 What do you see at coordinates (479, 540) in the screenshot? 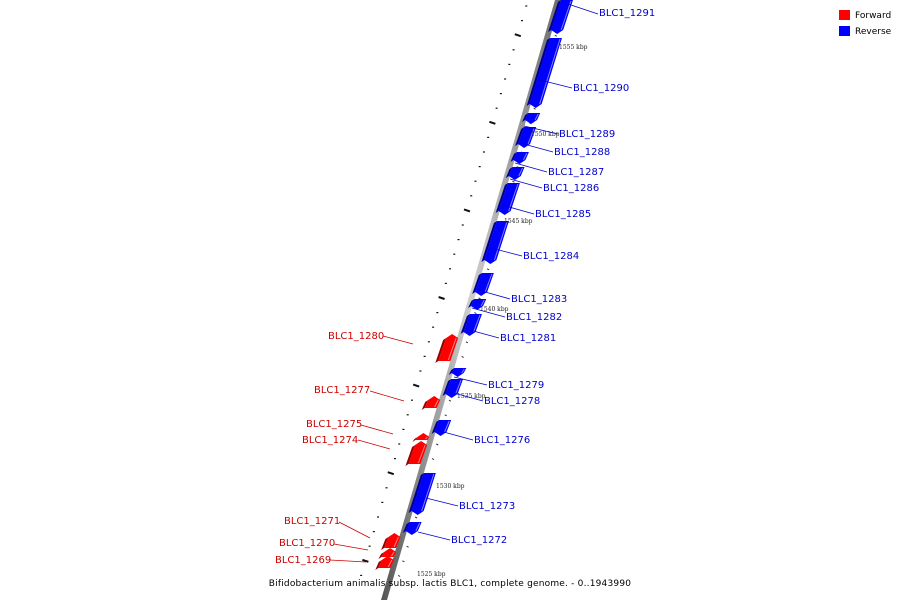
I see `gene-label: BLC1_1272` at bounding box center [479, 540].